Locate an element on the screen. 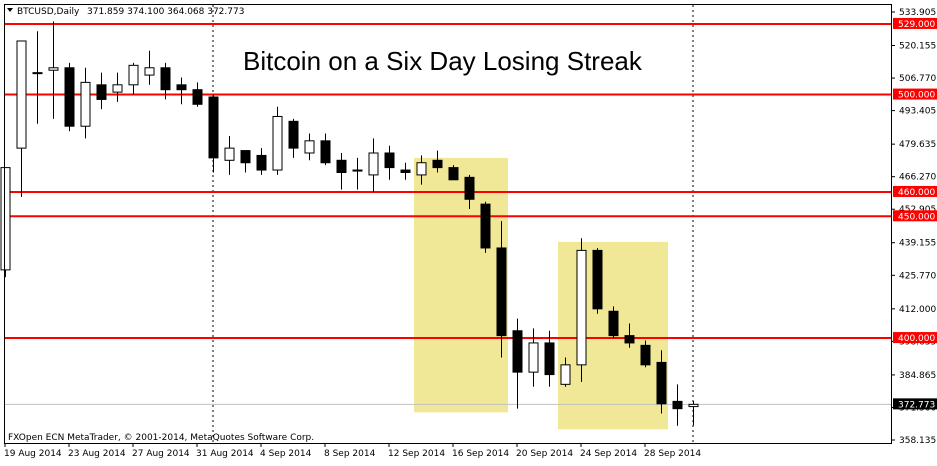 This screenshot has width=937, height=466. x-tick-label: 23 Aug 2014 is located at coordinates (97, 454).